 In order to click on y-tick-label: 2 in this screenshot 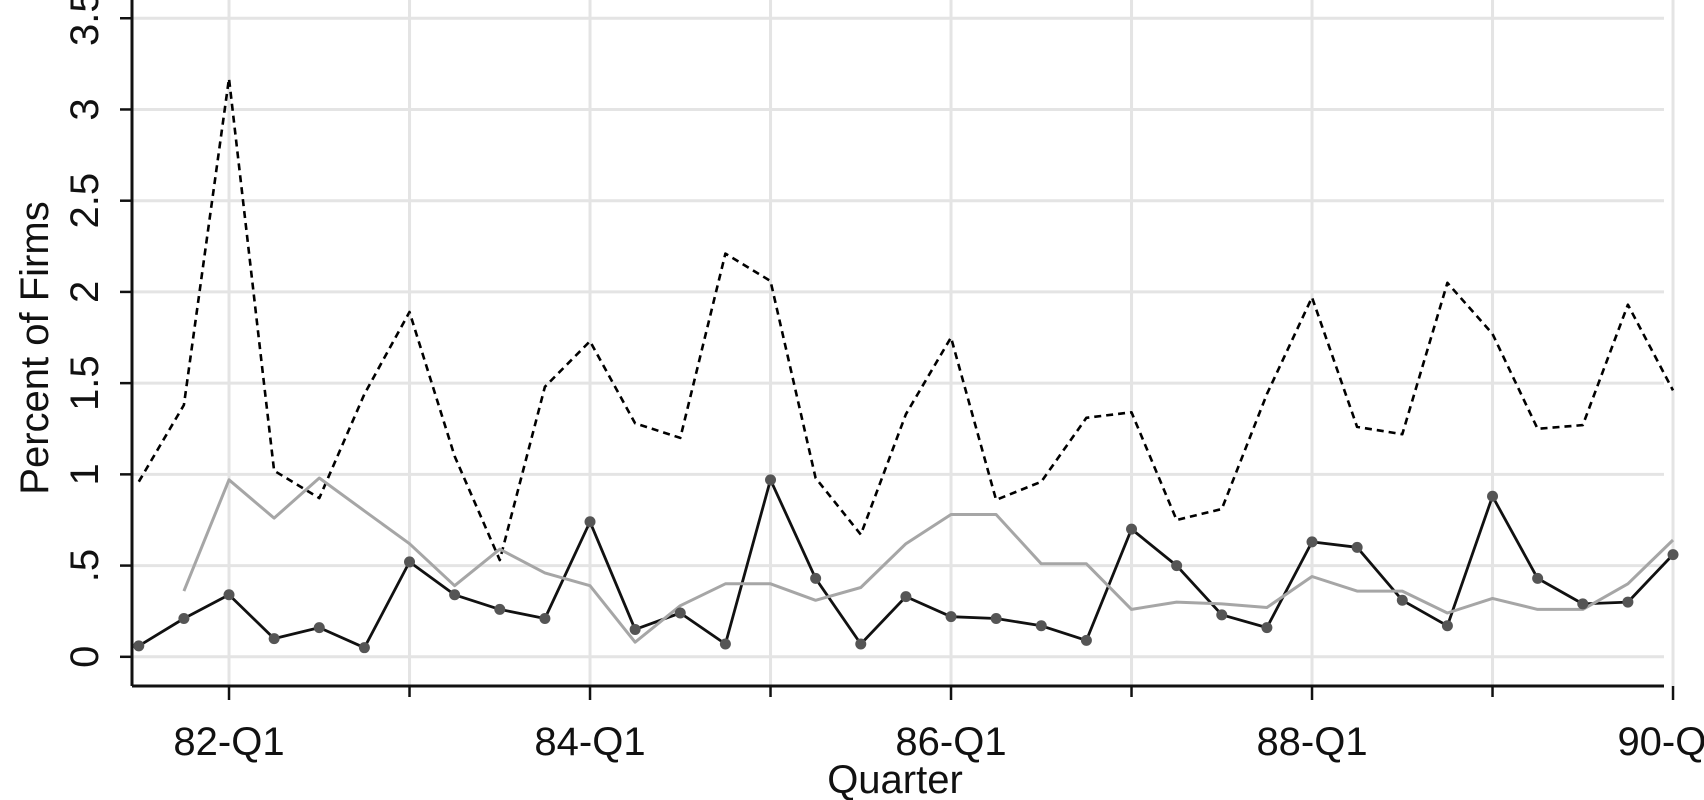, I will do `click(85, 292)`.